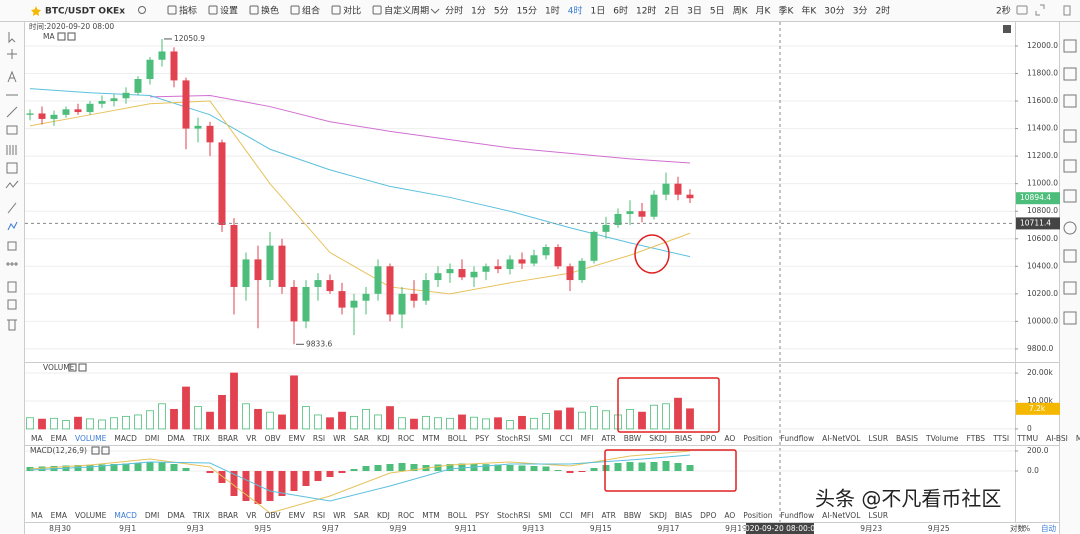 This screenshot has width=1080, height=534. What do you see at coordinates (1027, 438) in the screenshot?
I see `indicator-tab: TTMU` at bounding box center [1027, 438].